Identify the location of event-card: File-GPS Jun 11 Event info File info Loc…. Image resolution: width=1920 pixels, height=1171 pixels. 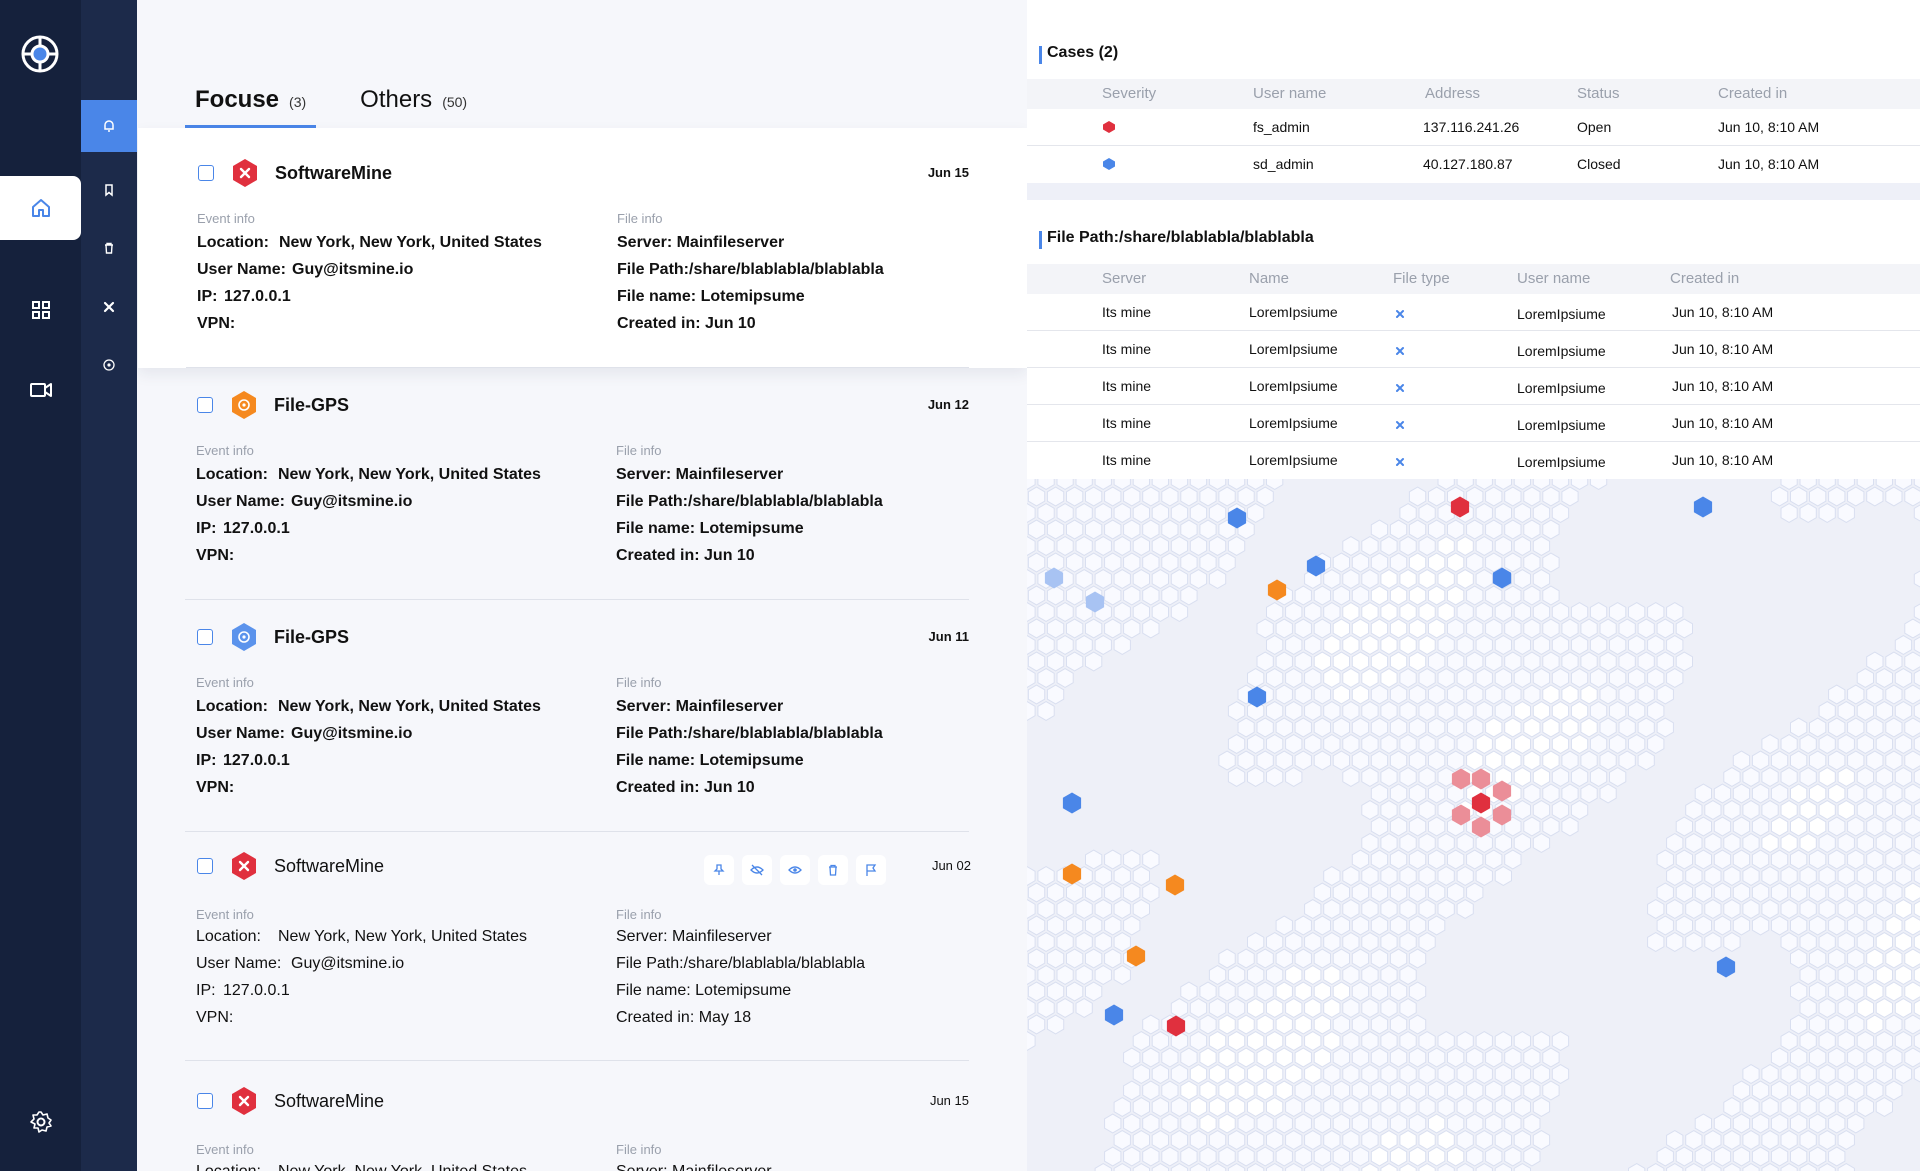
(582, 716).